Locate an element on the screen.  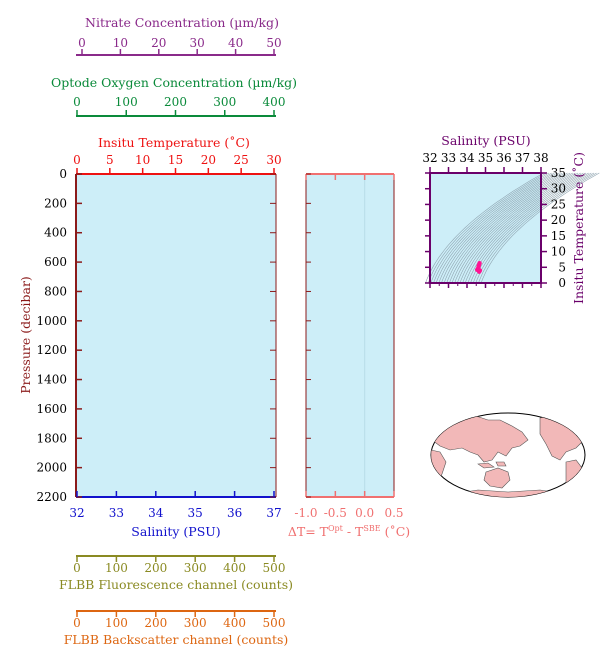
backscatter-tick-label: 200 is located at coordinates (155, 623).